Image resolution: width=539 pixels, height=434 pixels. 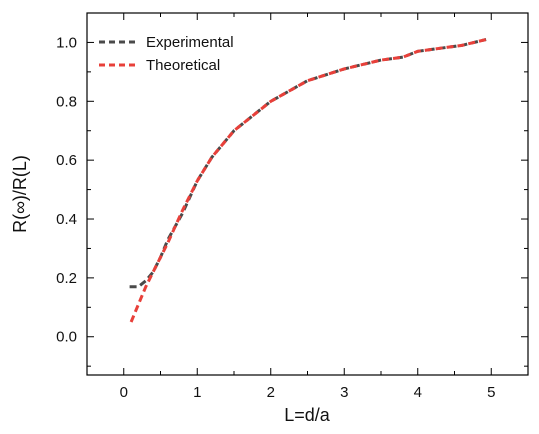 What do you see at coordinates (166, 54) in the screenshot?
I see `legend: Experimental Theoretical` at bounding box center [166, 54].